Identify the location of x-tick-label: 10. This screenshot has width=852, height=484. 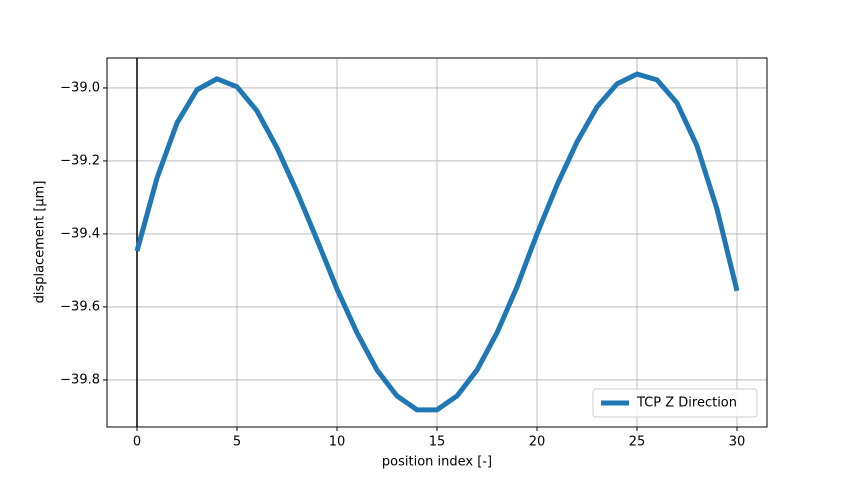
(337, 442).